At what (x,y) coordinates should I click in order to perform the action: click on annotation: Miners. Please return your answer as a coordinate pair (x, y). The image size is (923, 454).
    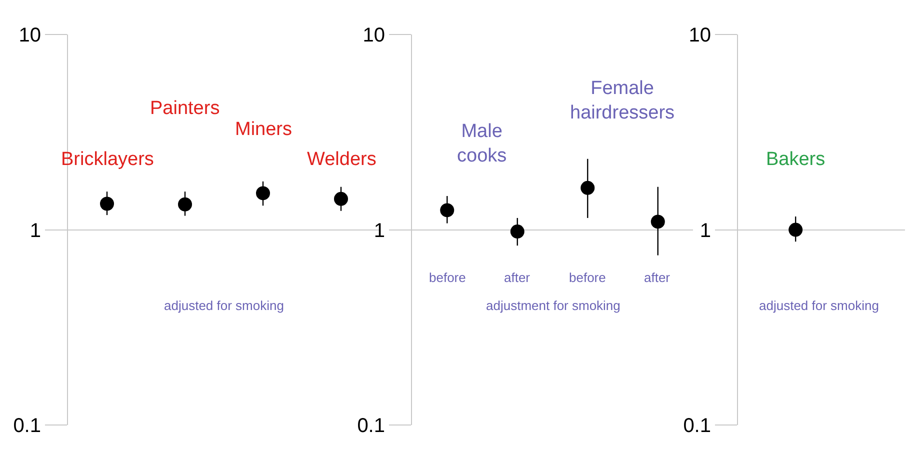
    Looking at the image, I should click on (263, 129).